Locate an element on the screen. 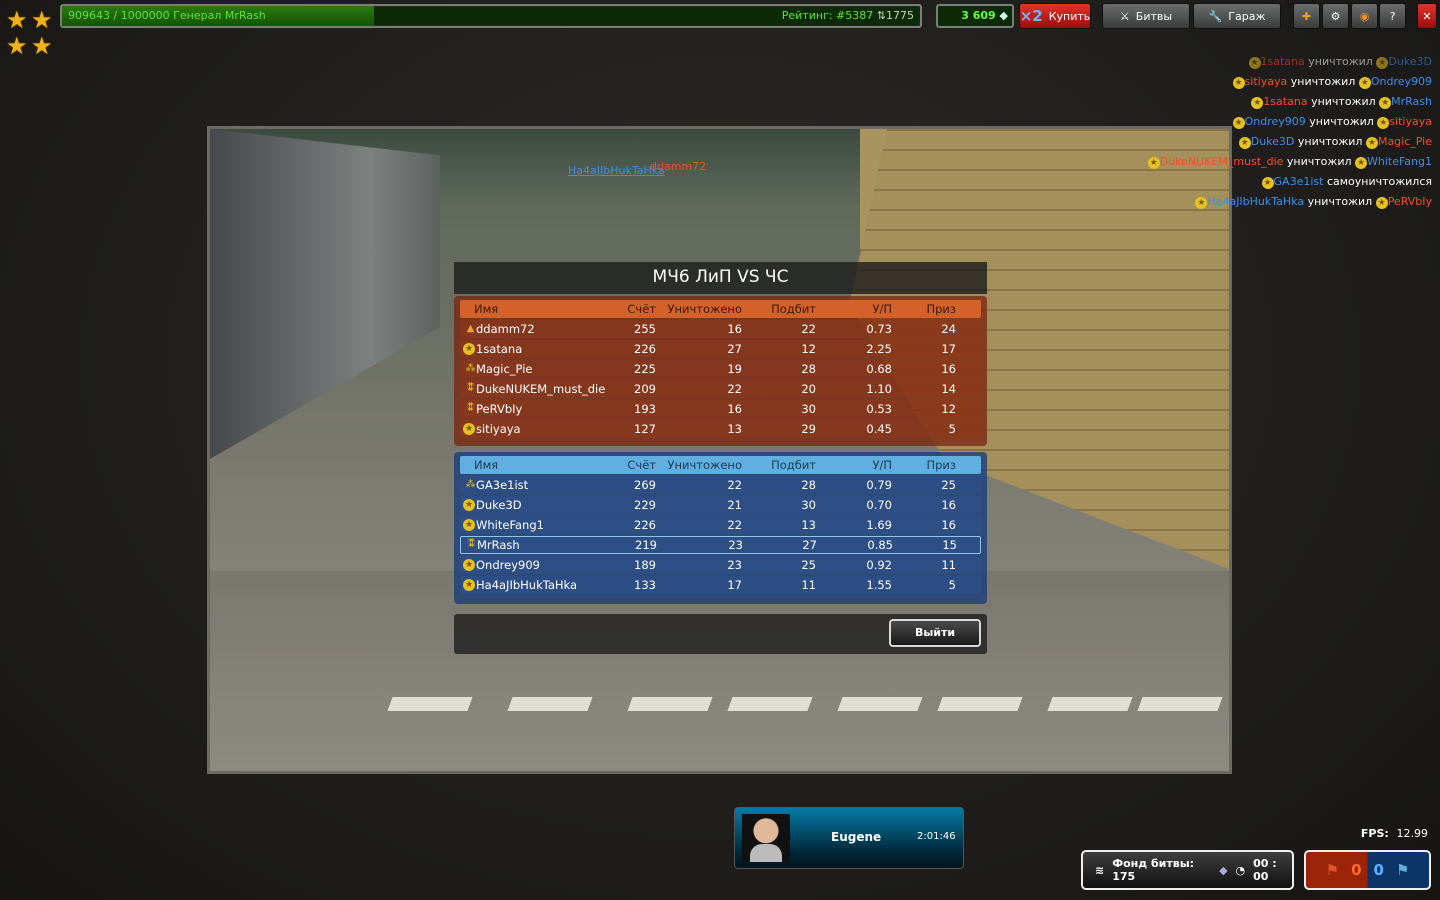 This screenshot has width=1440, height=900. battles-button: ⚔ Битвы is located at coordinates (1146, 16).